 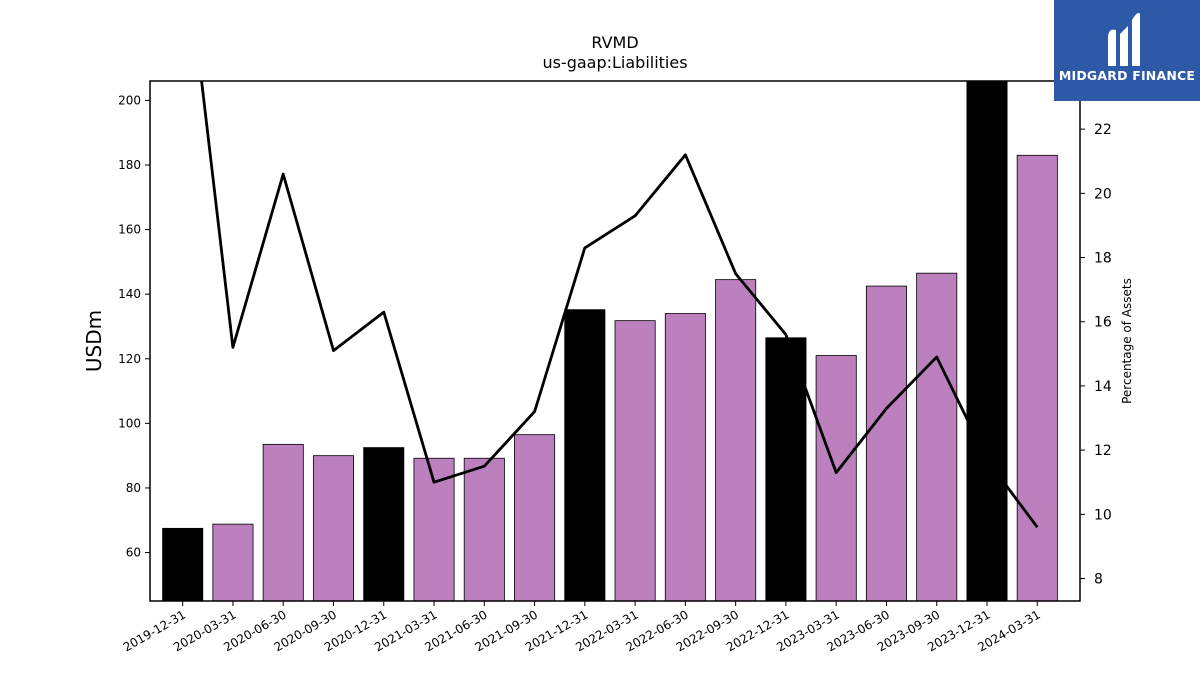 What do you see at coordinates (129, 165) in the screenshot?
I see `y-tick-label: 180` at bounding box center [129, 165].